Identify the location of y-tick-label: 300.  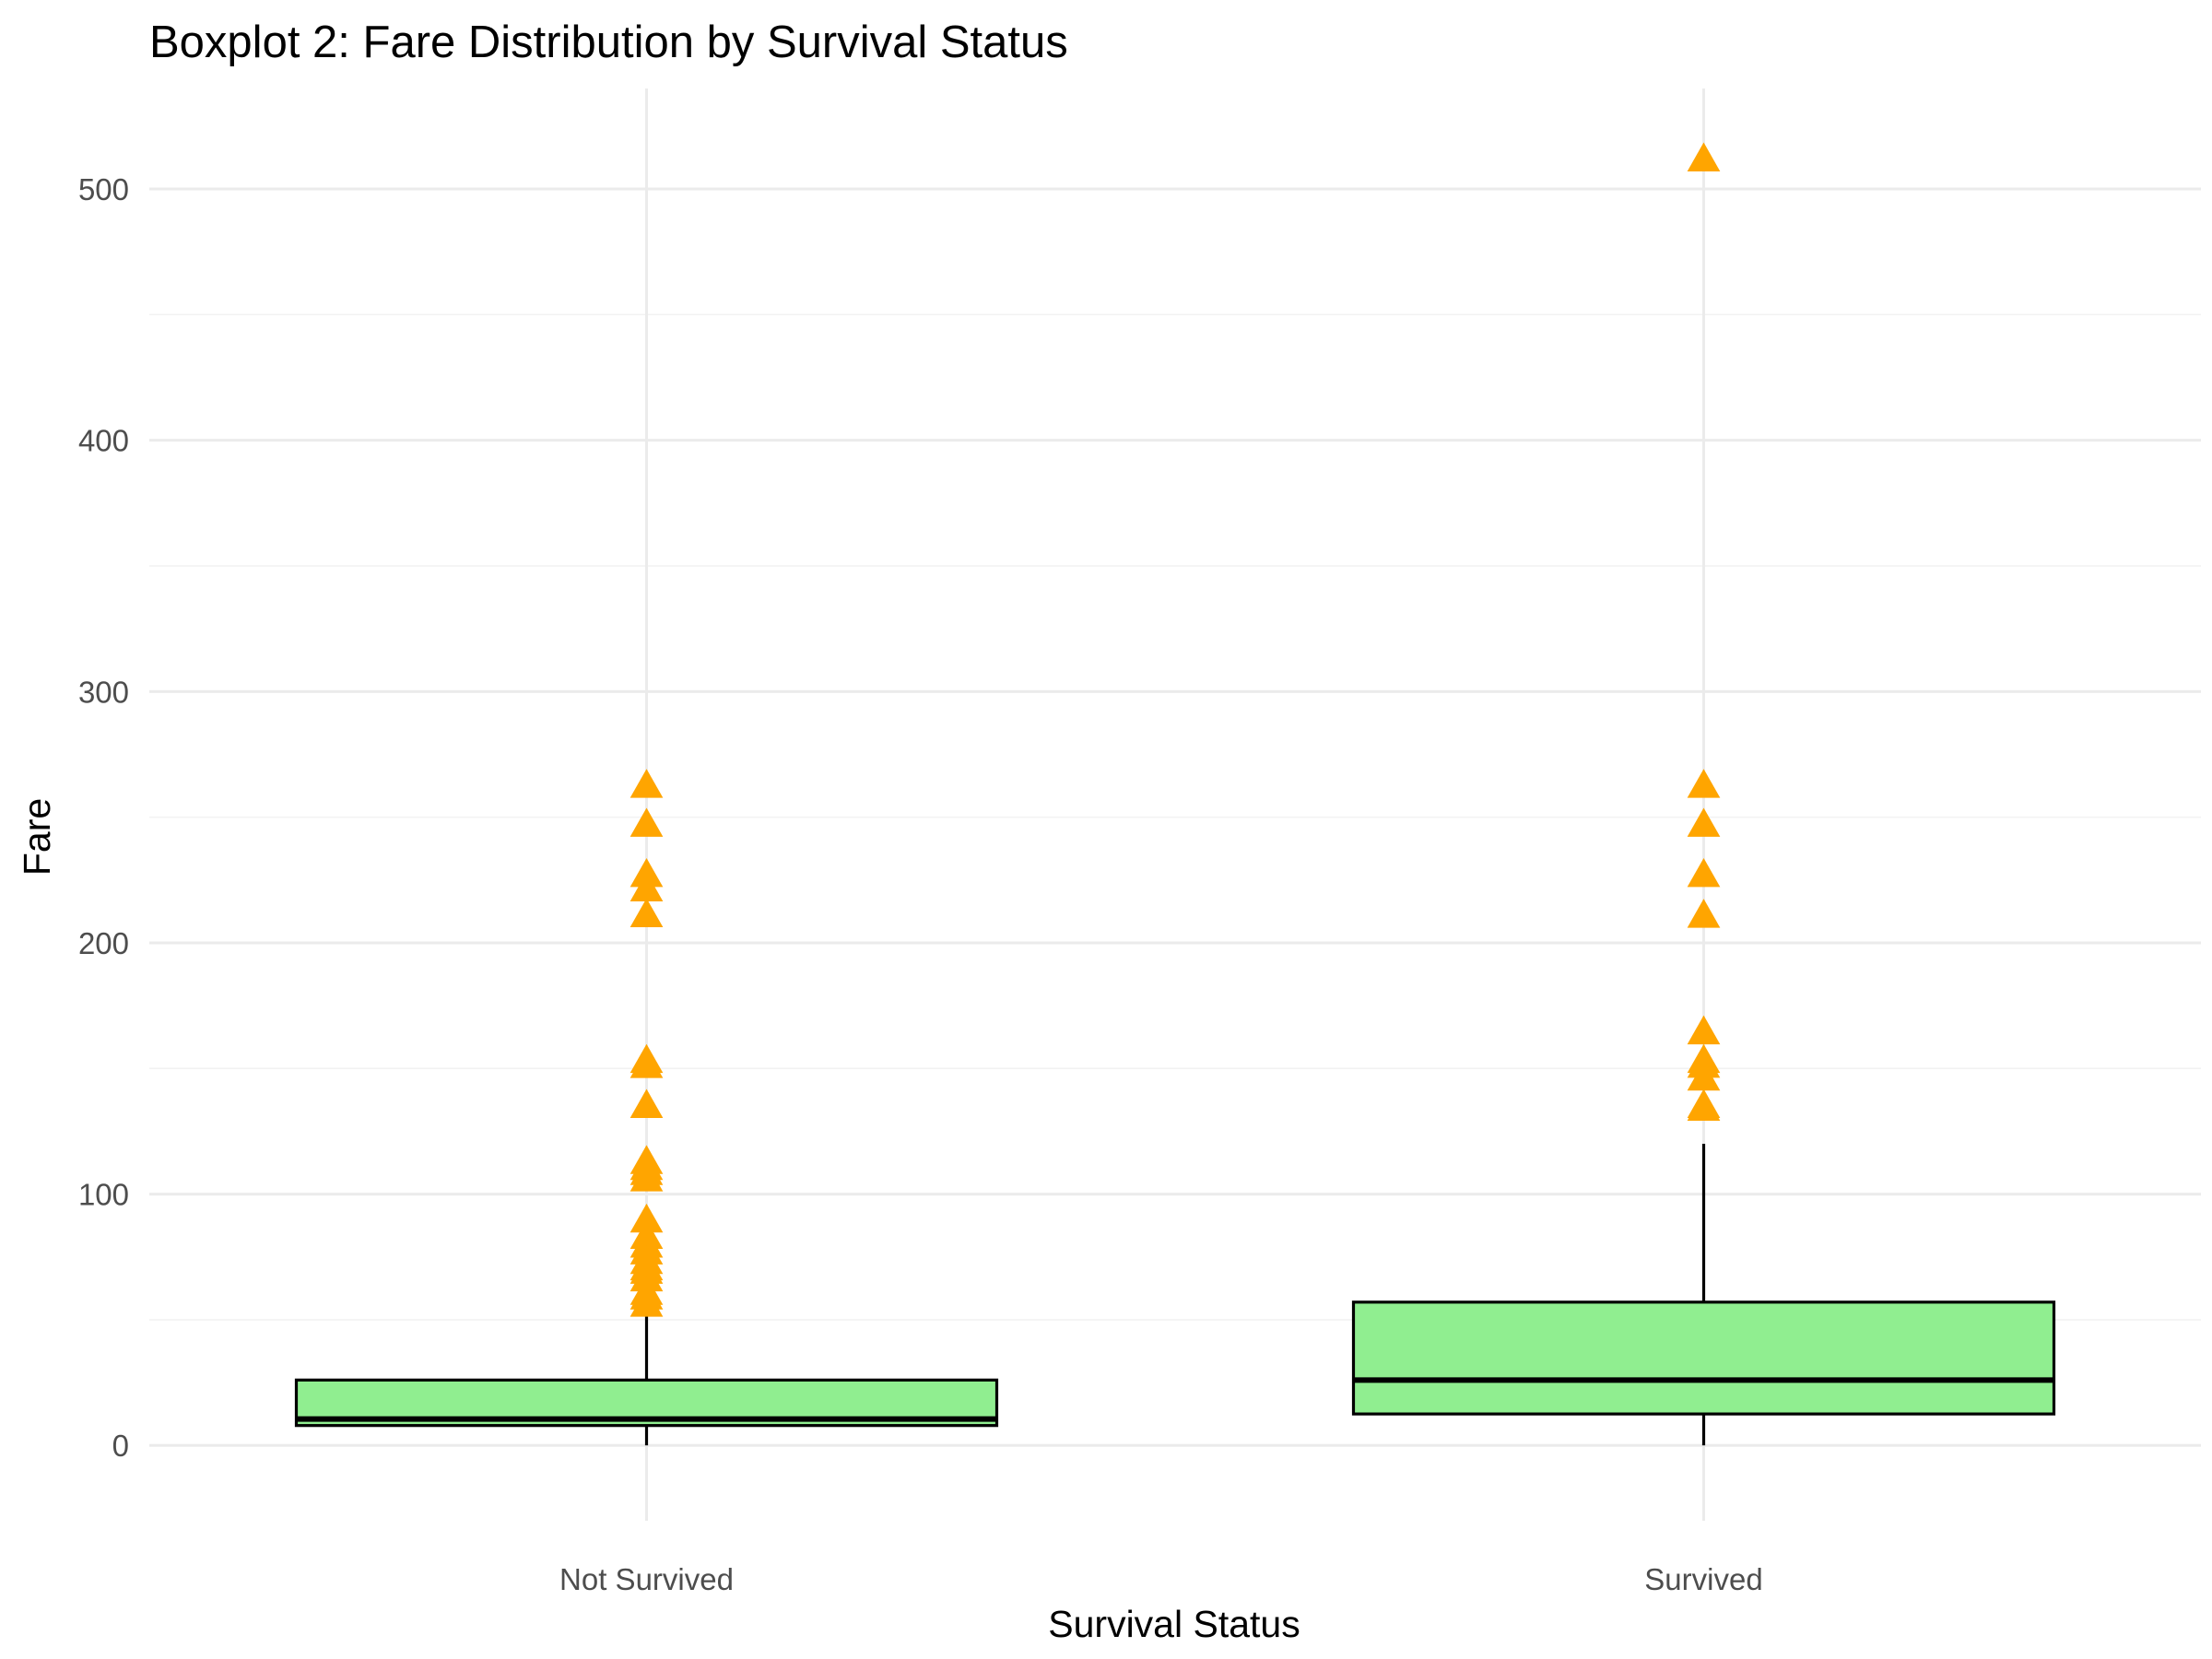
(103, 692).